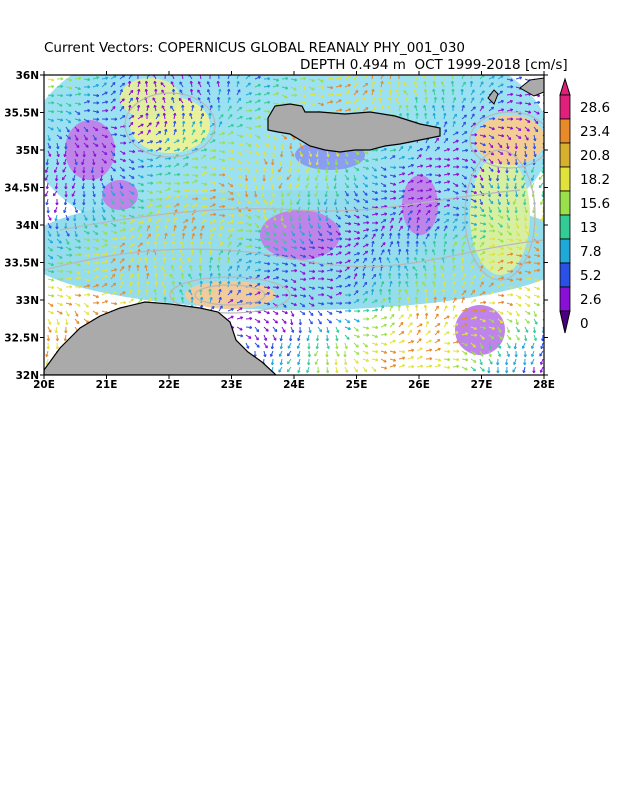 The height and width of the screenshot is (800, 618). I want to click on crete-island, so click(354, 128).